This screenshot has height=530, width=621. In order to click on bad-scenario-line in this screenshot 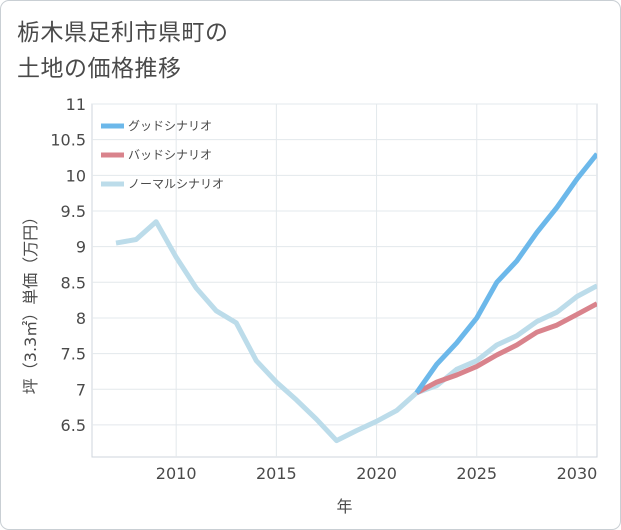, I will do `click(506, 348)`.